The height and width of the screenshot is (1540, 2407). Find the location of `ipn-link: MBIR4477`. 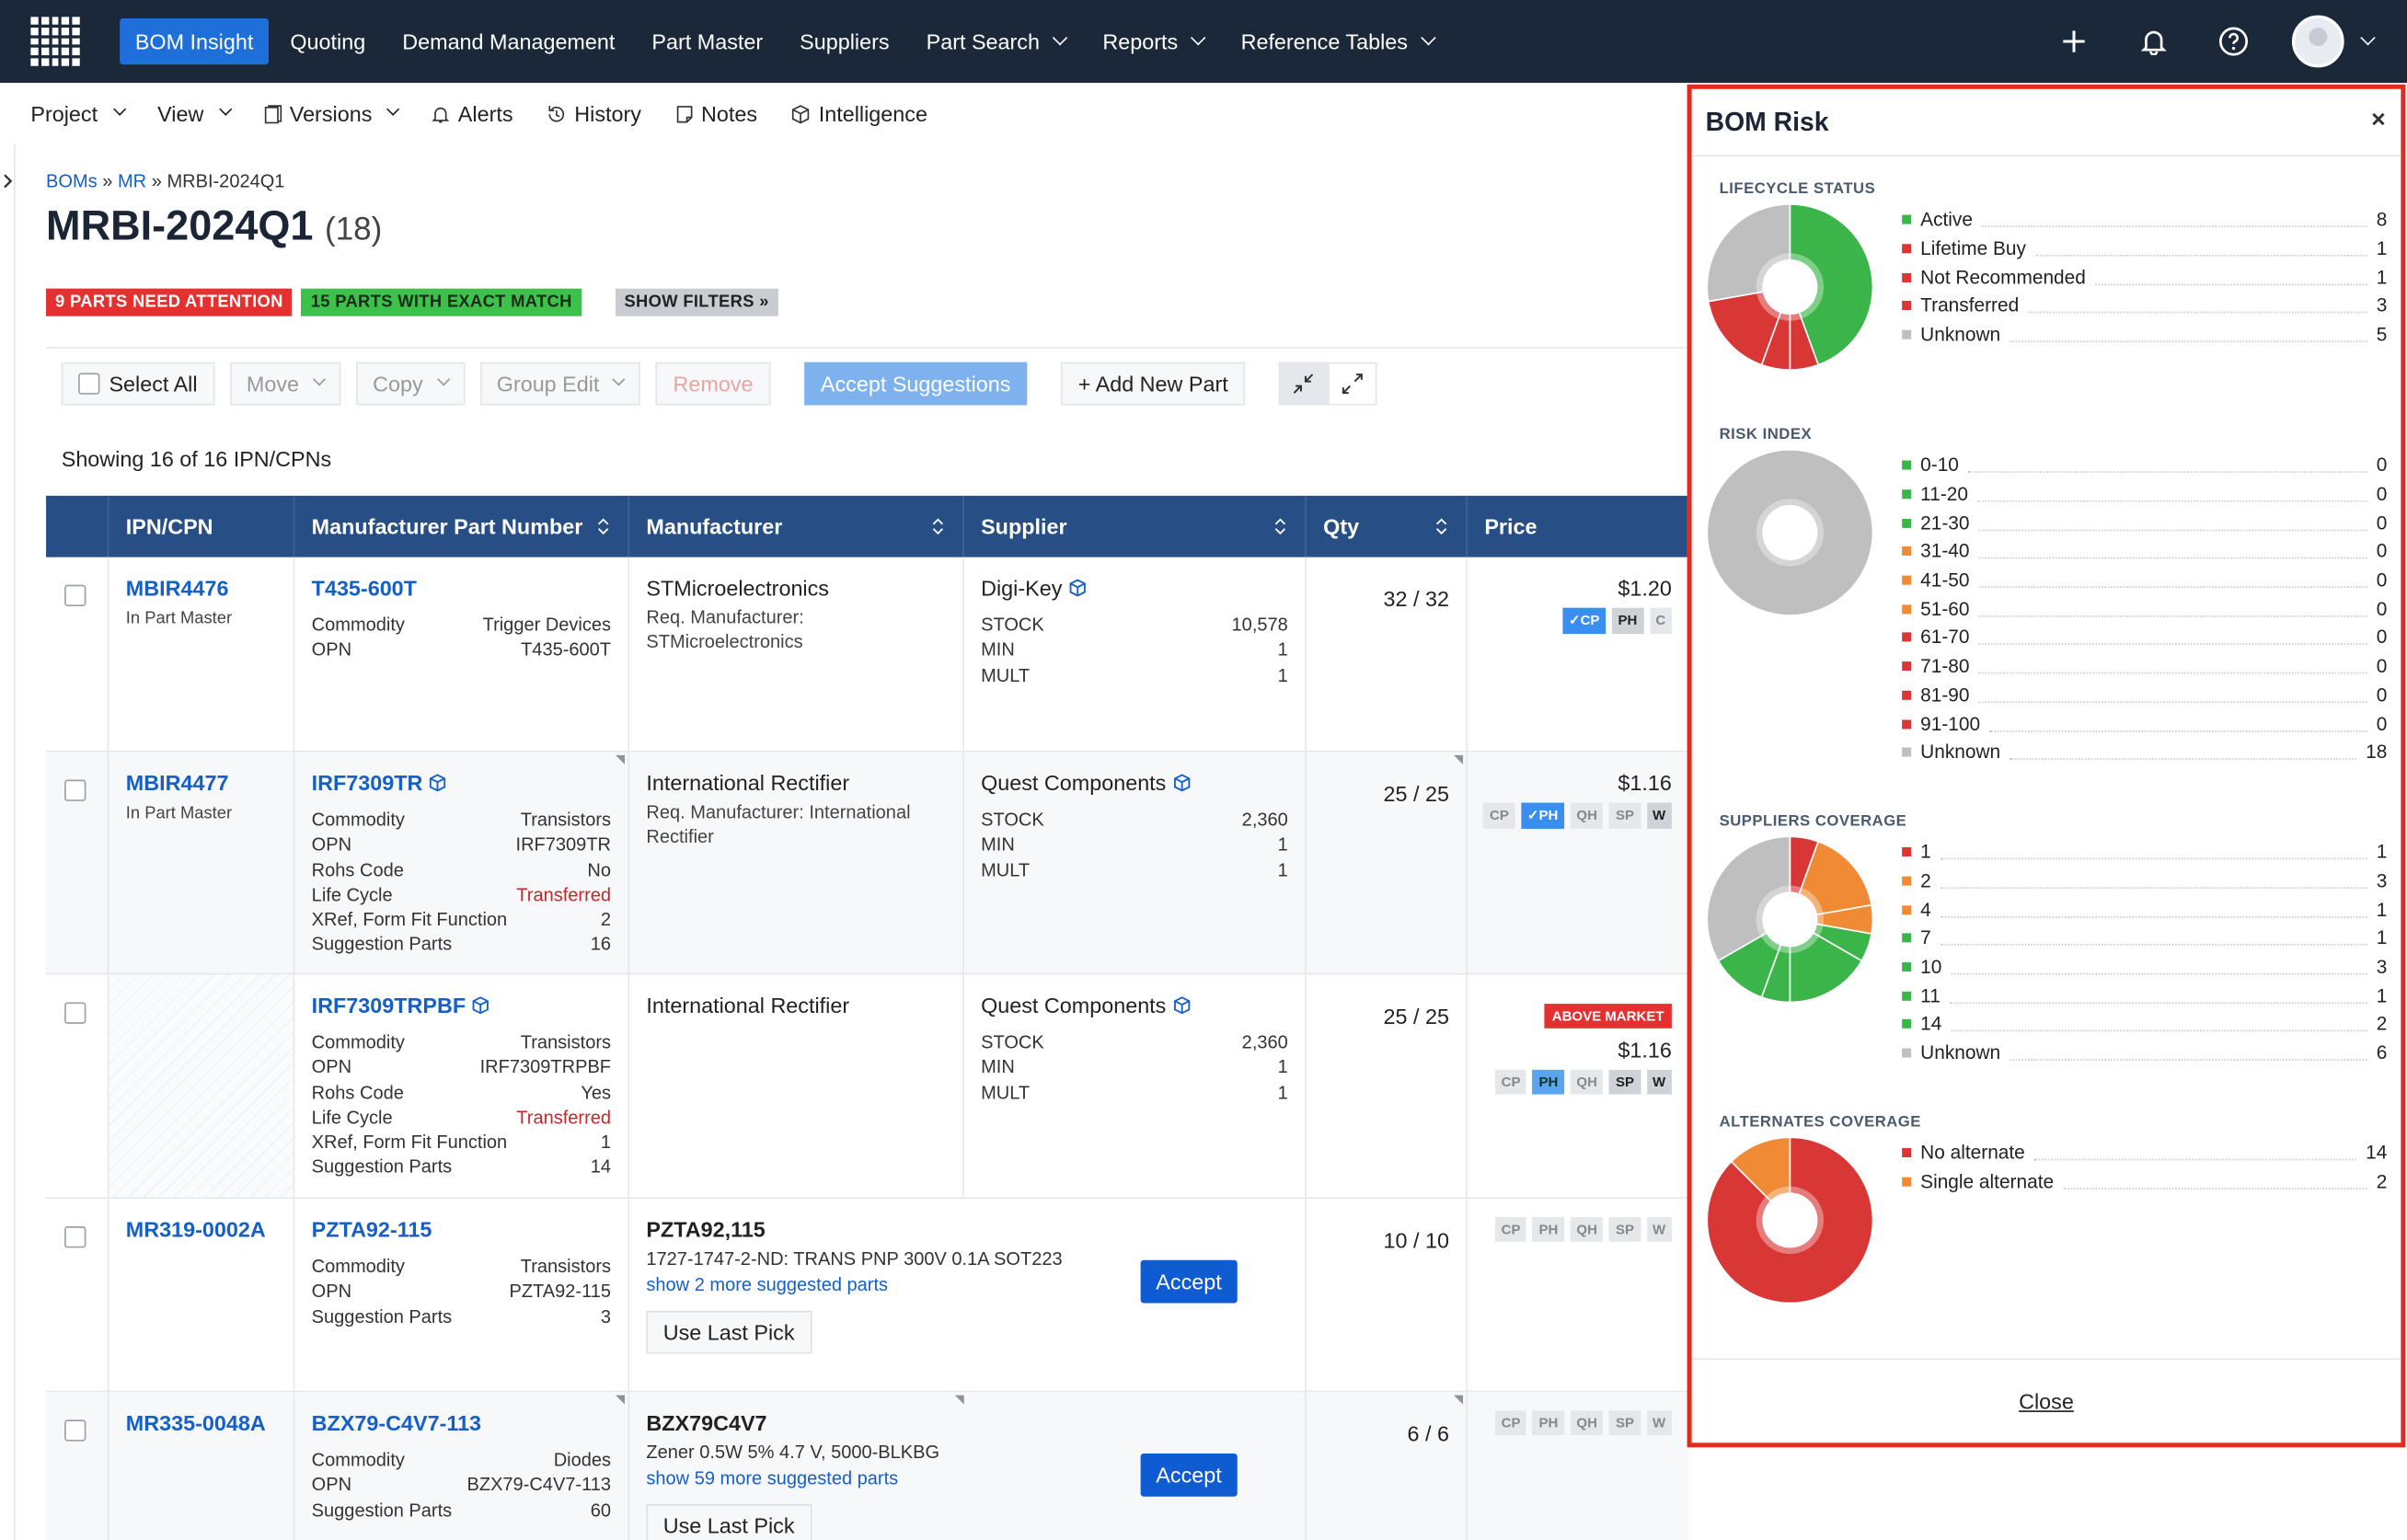

ipn-link: MBIR4477 is located at coordinates (177, 783).